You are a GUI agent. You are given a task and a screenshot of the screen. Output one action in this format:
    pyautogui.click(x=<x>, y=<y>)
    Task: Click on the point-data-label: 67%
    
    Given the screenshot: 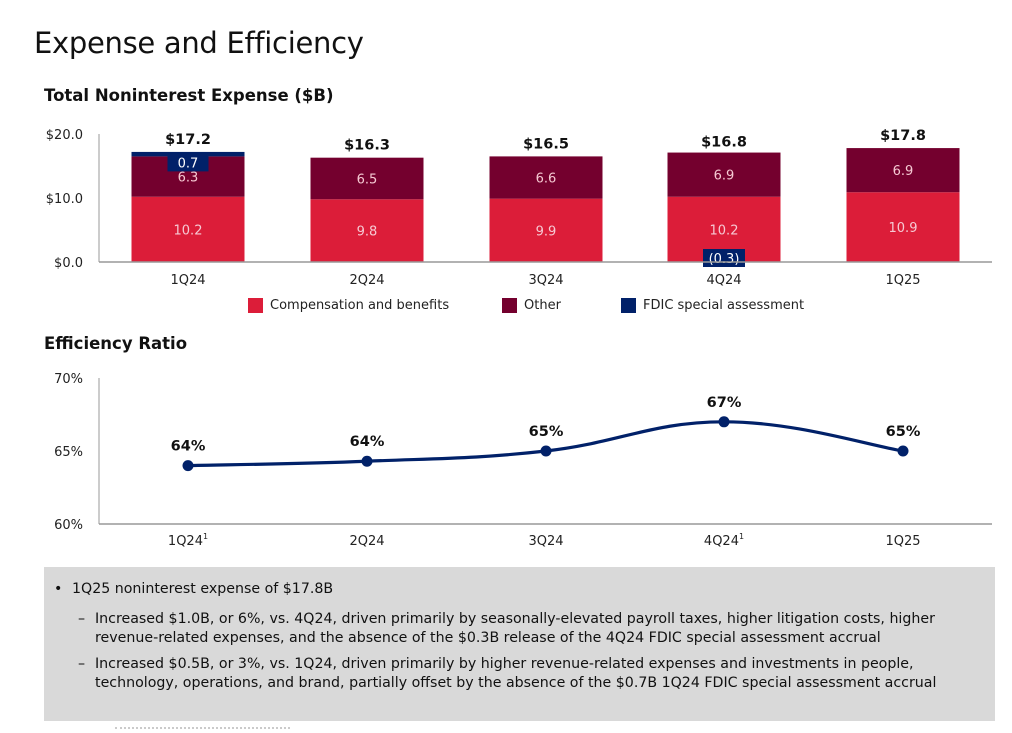 What is the action you would take?
    pyautogui.click(x=724, y=403)
    